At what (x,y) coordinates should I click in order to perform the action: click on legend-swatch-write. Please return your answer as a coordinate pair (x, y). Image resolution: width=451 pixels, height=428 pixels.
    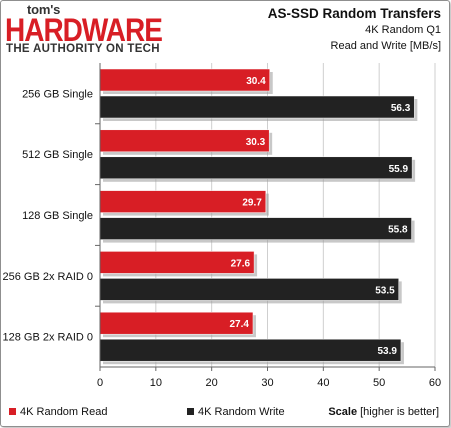
    Looking at the image, I should click on (190, 411).